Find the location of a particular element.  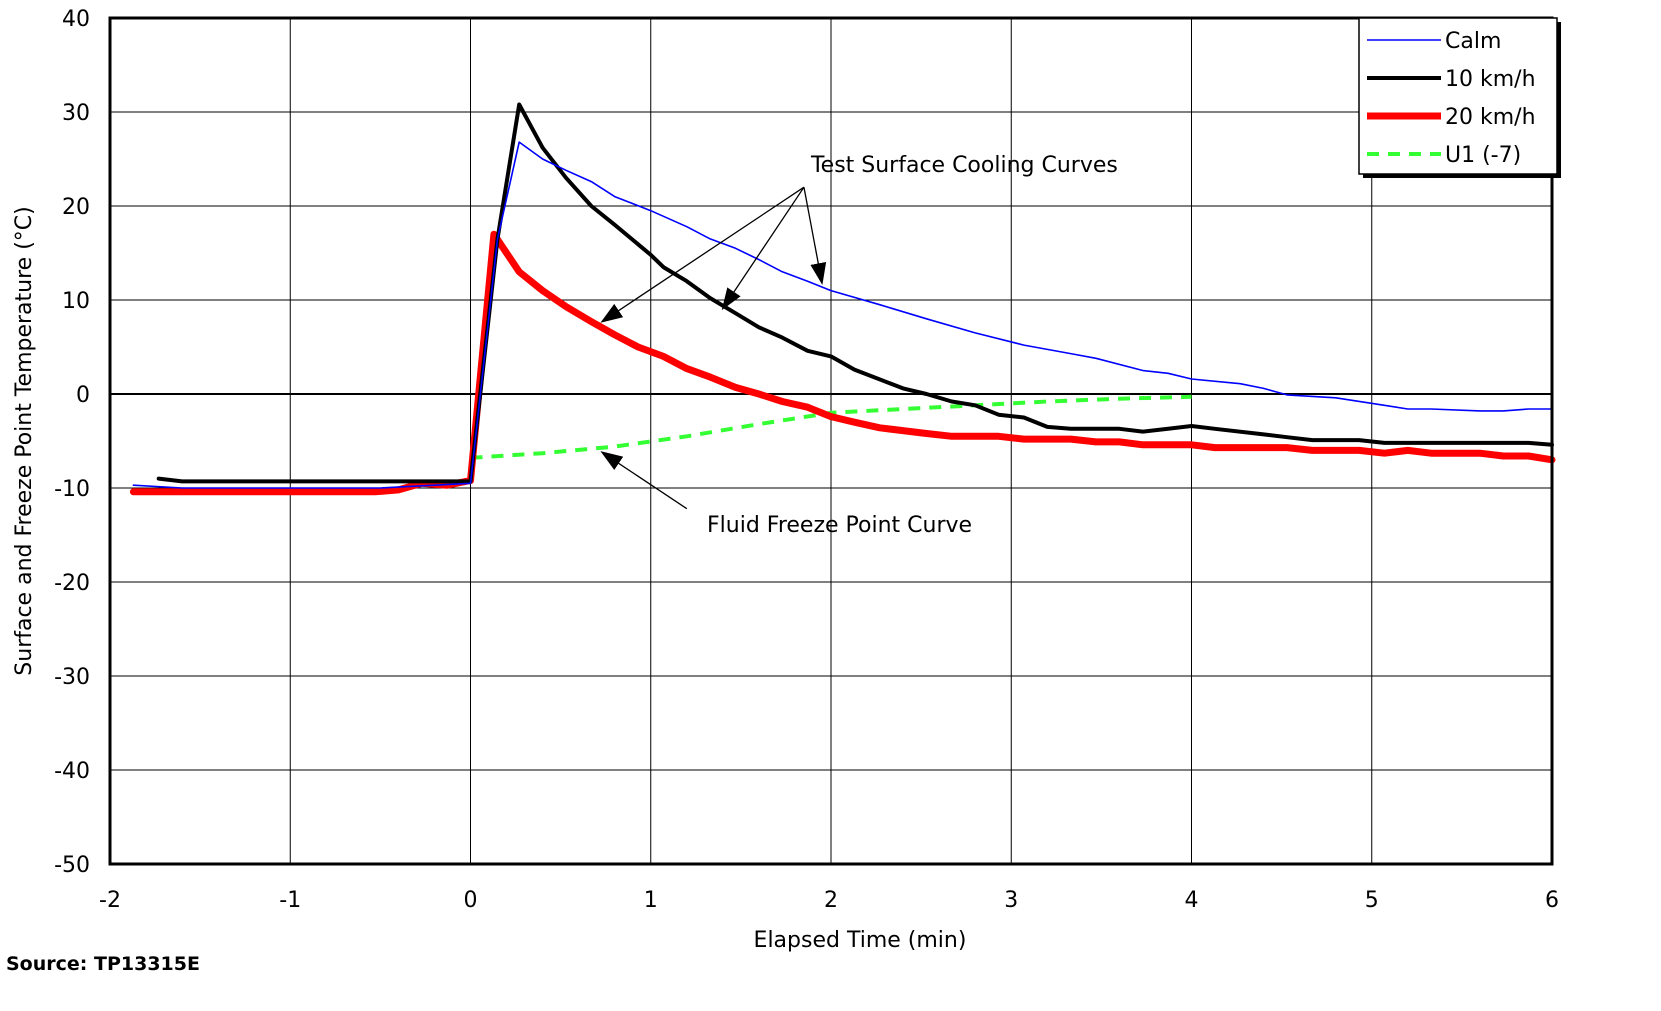

annotation-label: Fluid Freeze Point Curve is located at coordinates (839, 525).